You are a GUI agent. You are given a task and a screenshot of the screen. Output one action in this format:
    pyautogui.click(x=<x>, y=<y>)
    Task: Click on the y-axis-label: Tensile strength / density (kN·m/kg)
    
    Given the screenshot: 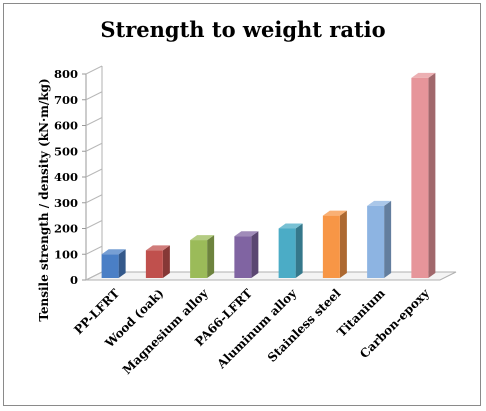 What is the action you would take?
    pyautogui.click(x=44, y=199)
    